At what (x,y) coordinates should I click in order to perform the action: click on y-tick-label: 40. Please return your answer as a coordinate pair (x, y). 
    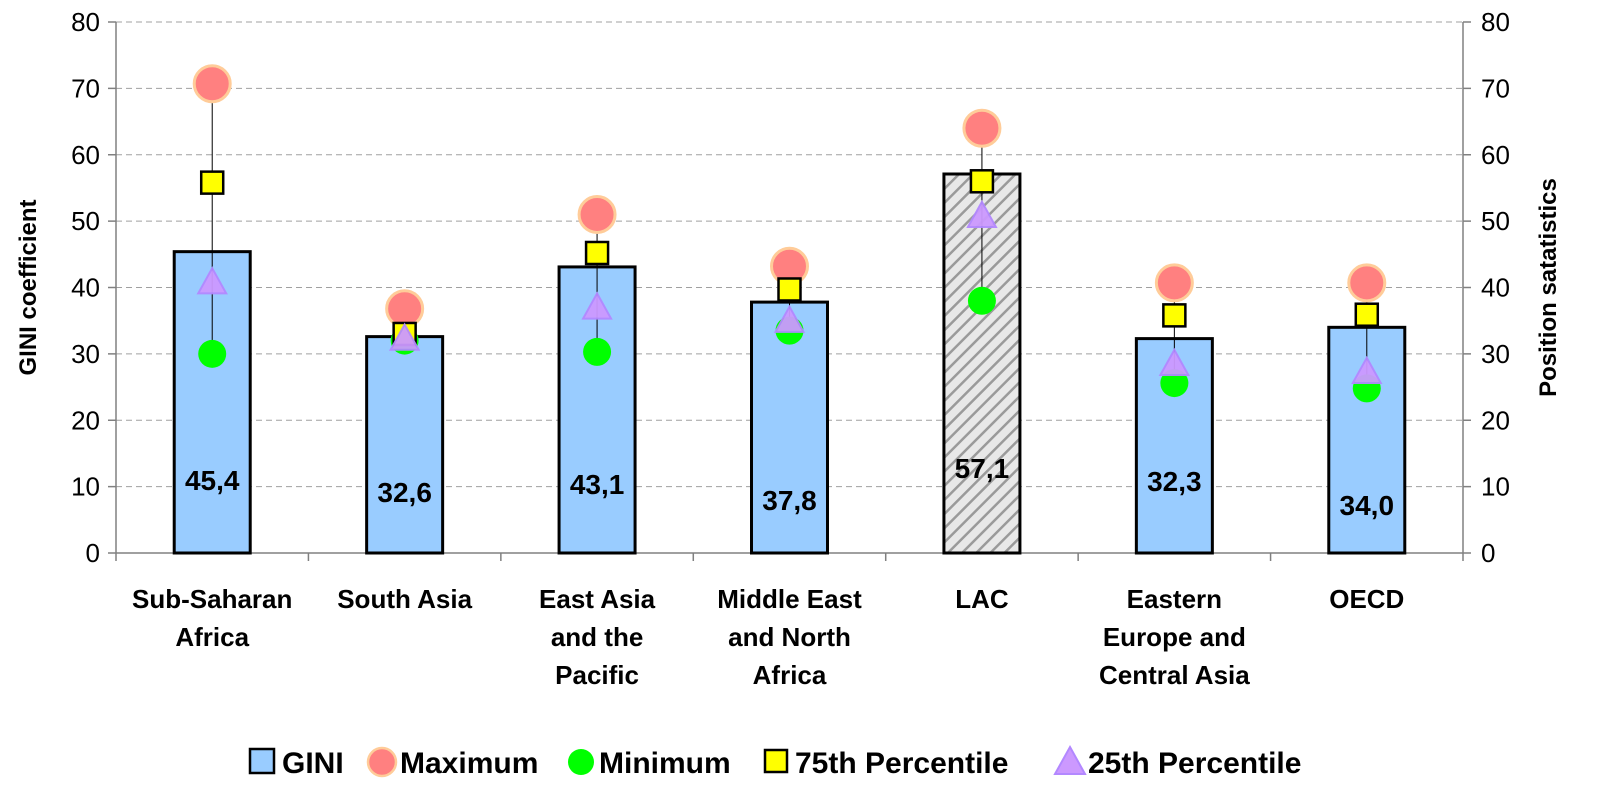
    Looking at the image, I should click on (85, 288).